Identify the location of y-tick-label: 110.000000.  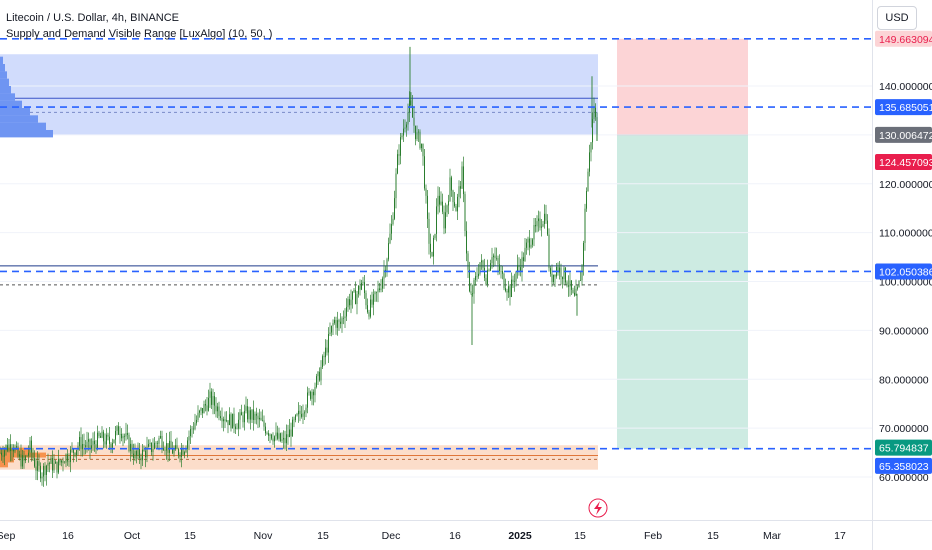
(905, 234).